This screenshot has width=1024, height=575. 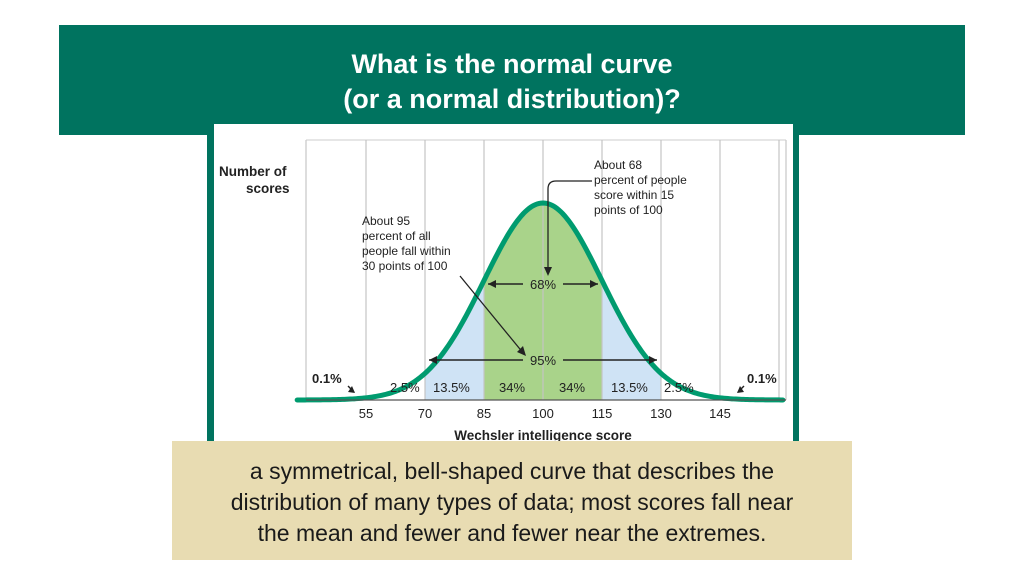 What do you see at coordinates (512, 387) in the screenshot?
I see `region-label-85-100: 34%` at bounding box center [512, 387].